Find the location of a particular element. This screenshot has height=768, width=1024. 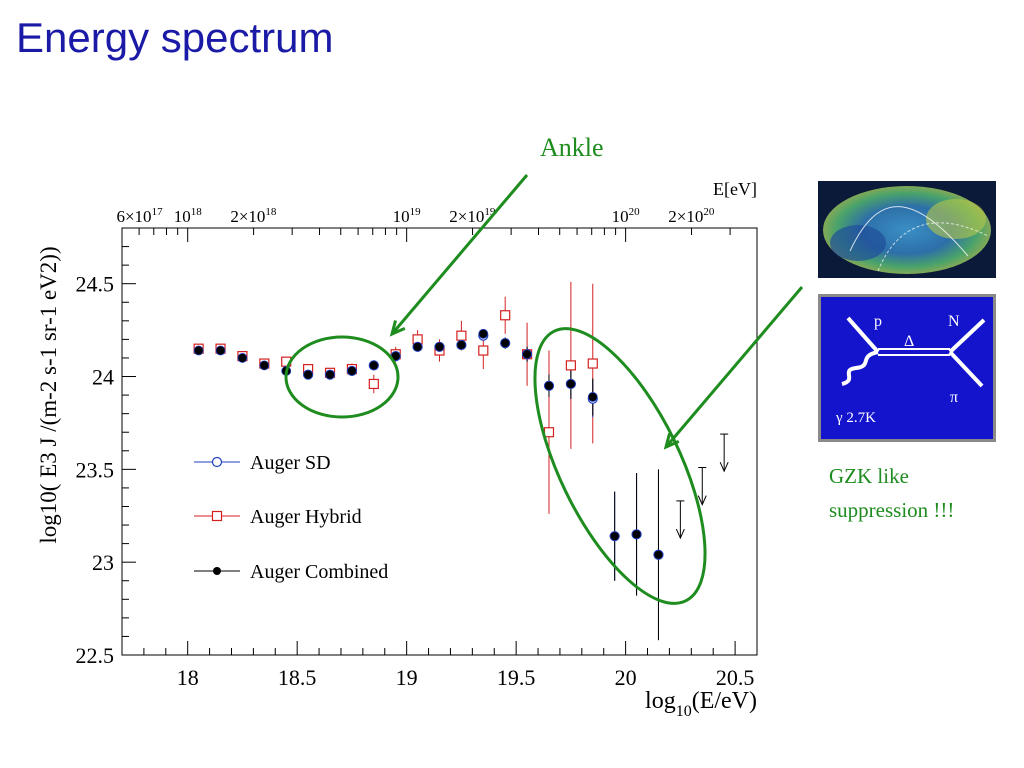

x-axis-title: log10(E/eV) is located at coordinates (701, 704).